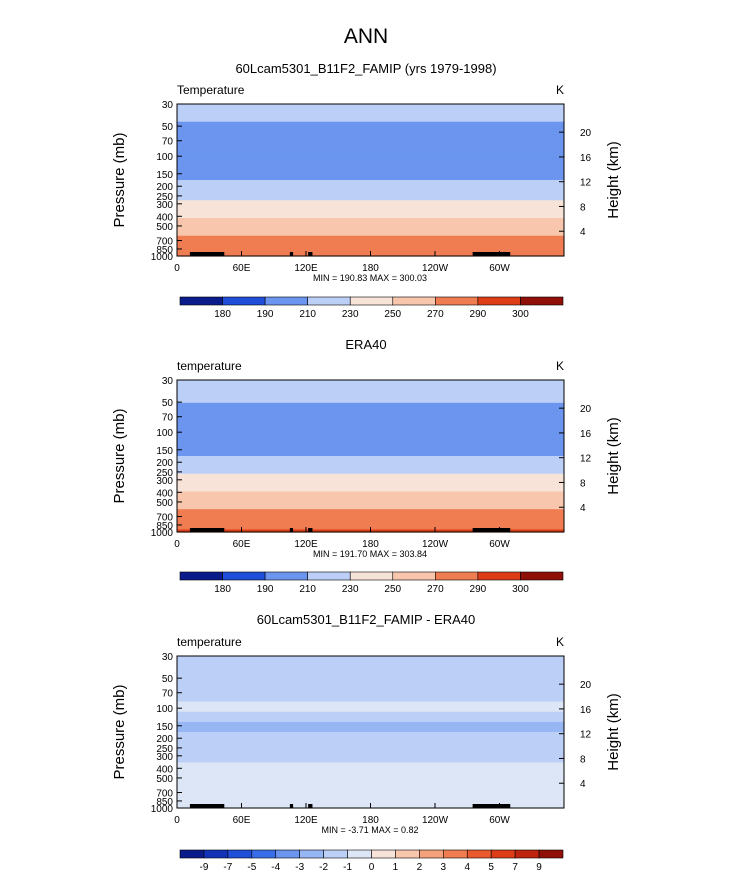 This screenshot has width=733, height=888. Describe the element at coordinates (560, 642) in the screenshot. I see `units-label: K` at that location.